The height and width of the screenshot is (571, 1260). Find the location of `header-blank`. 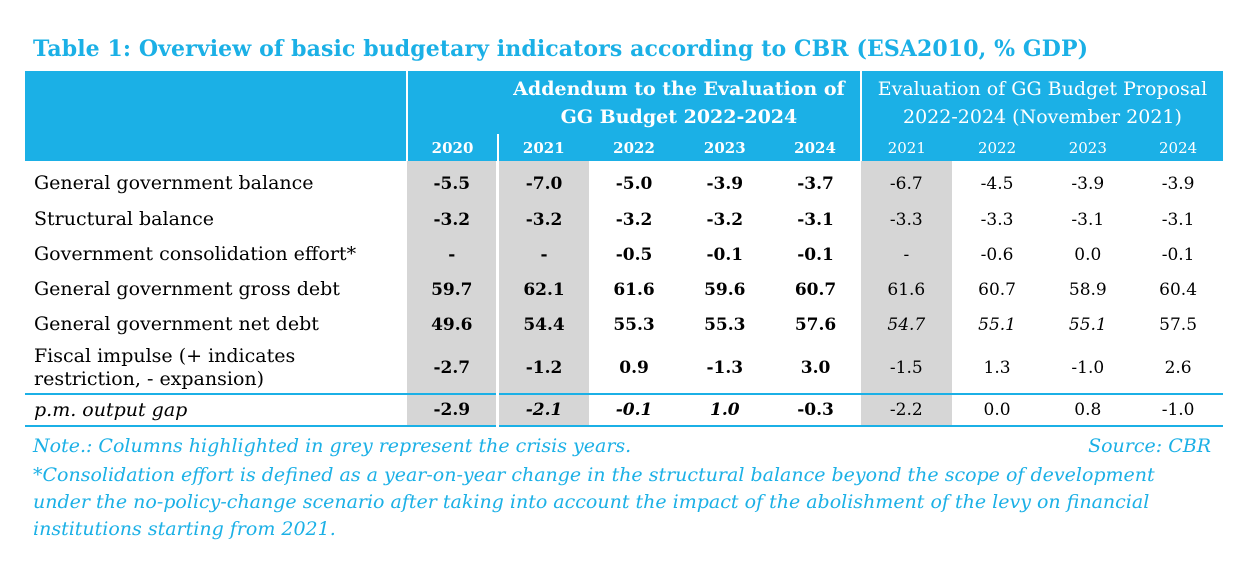

header-blank is located at coordinates (216, 102).